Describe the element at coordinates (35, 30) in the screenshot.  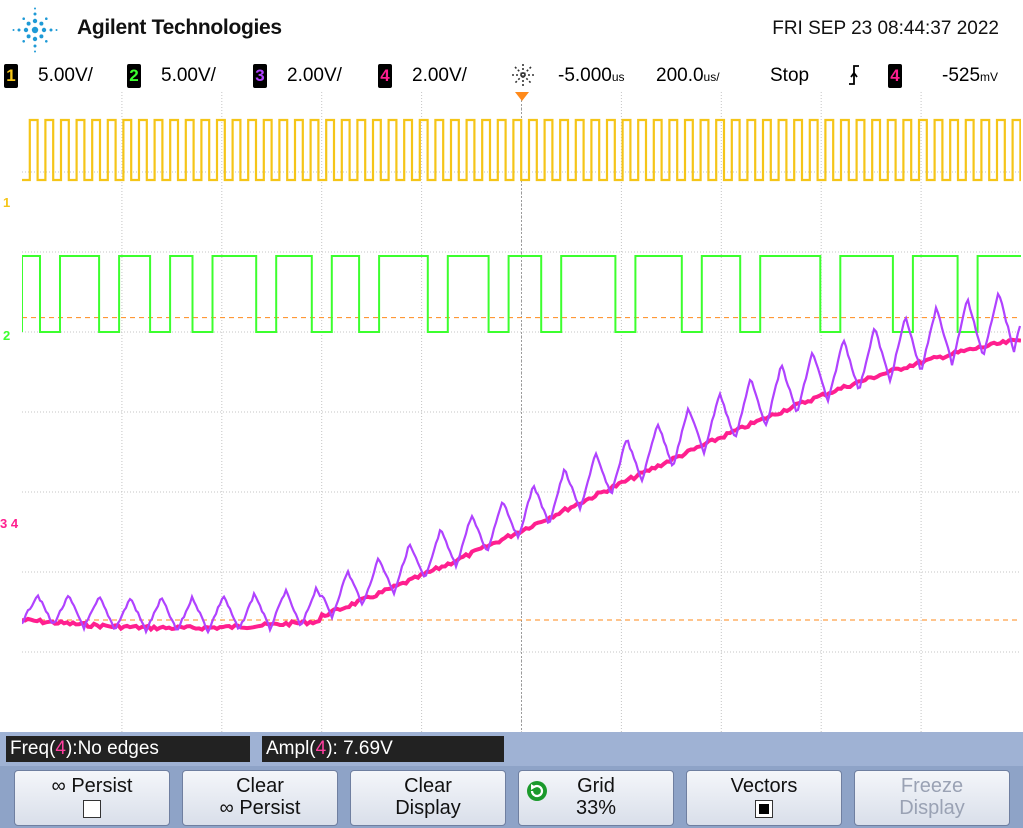
I see `agilent-spark-icon` at that location.